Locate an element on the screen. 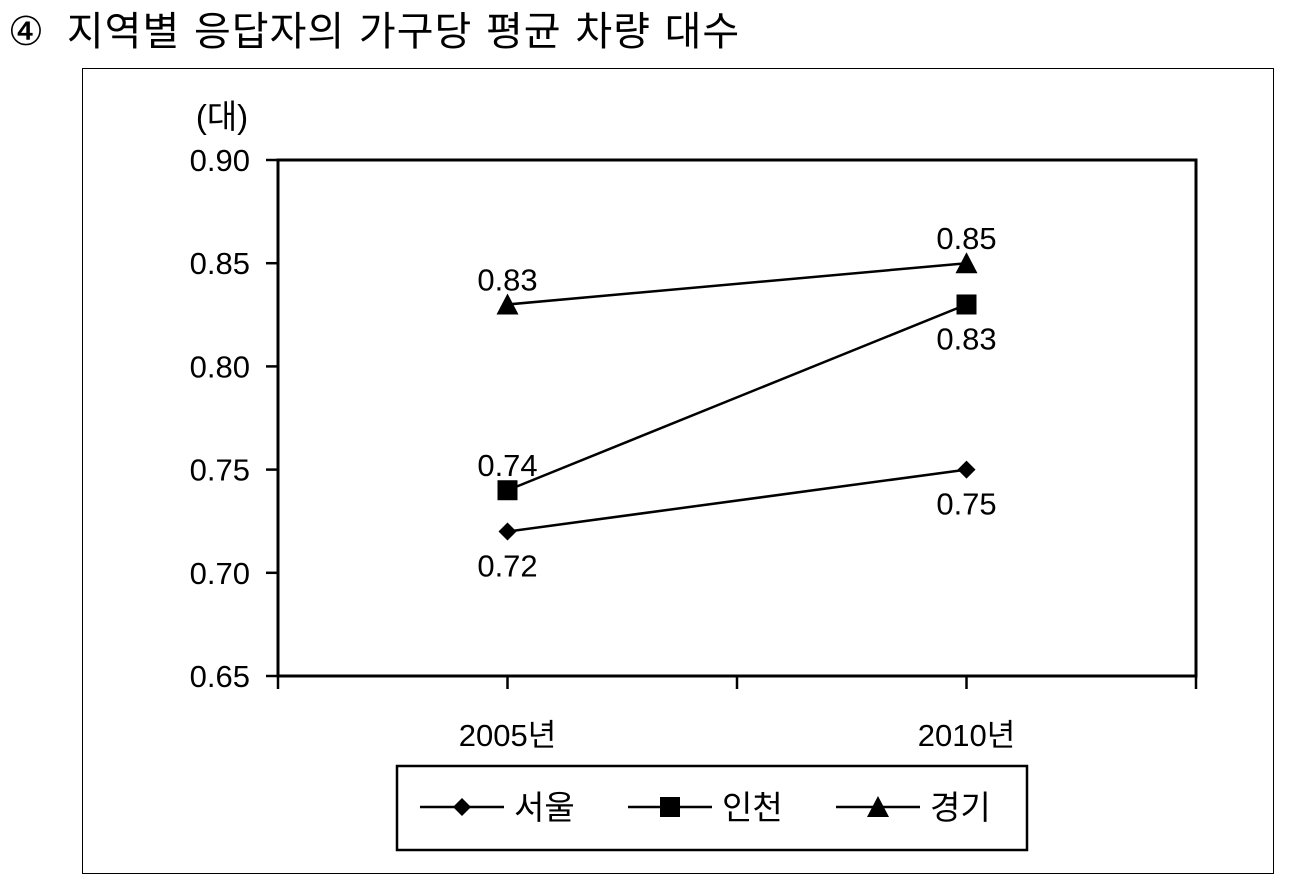  y-tick-label: 0.70 is located at coordinates (220, 573).